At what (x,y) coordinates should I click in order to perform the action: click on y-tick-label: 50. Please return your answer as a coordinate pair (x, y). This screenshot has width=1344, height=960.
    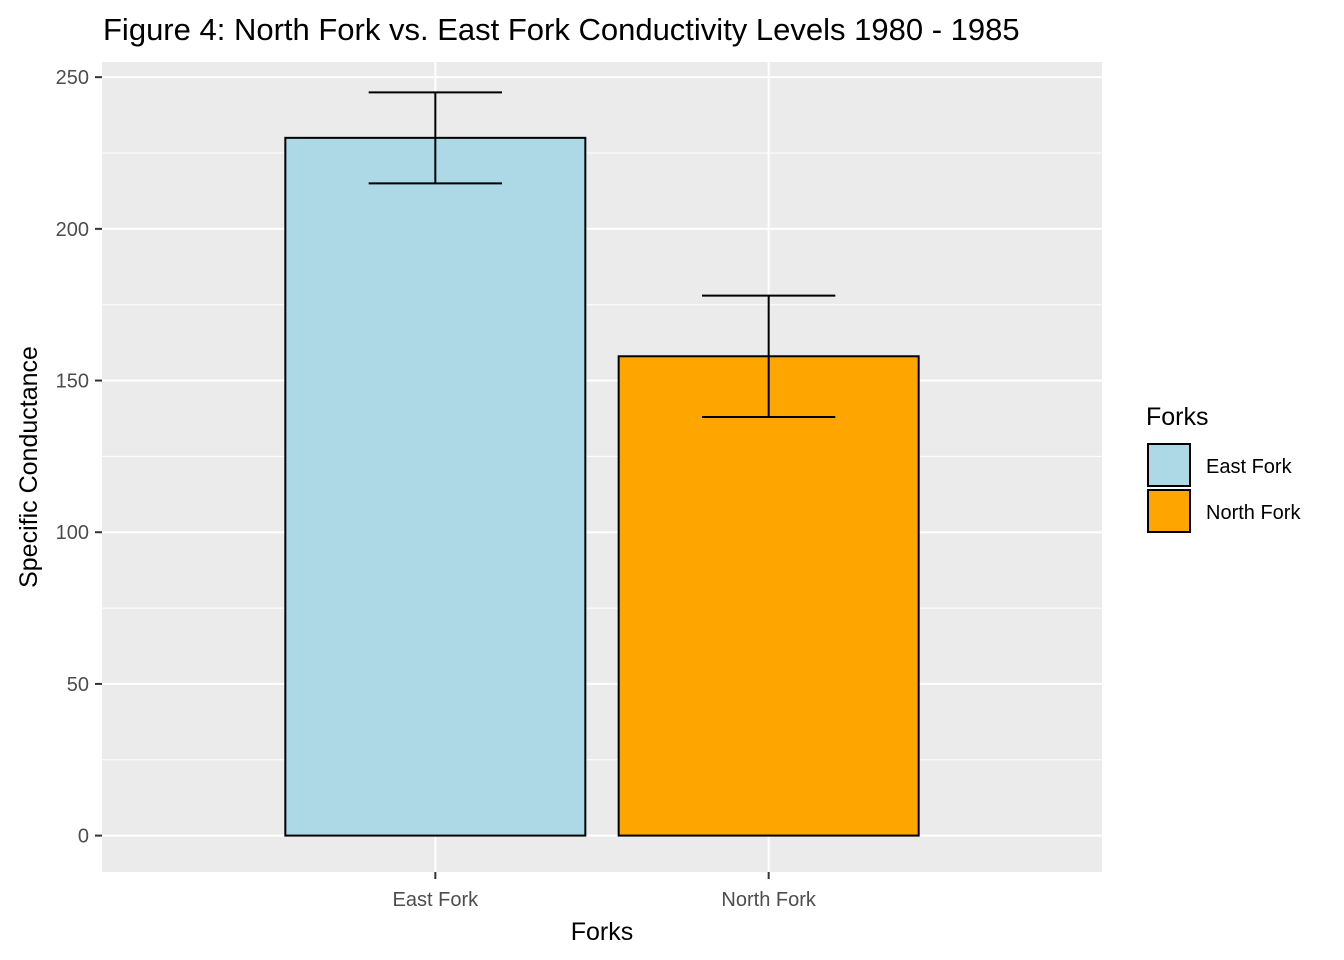
    Looking at the image, I should click on (78, 685).